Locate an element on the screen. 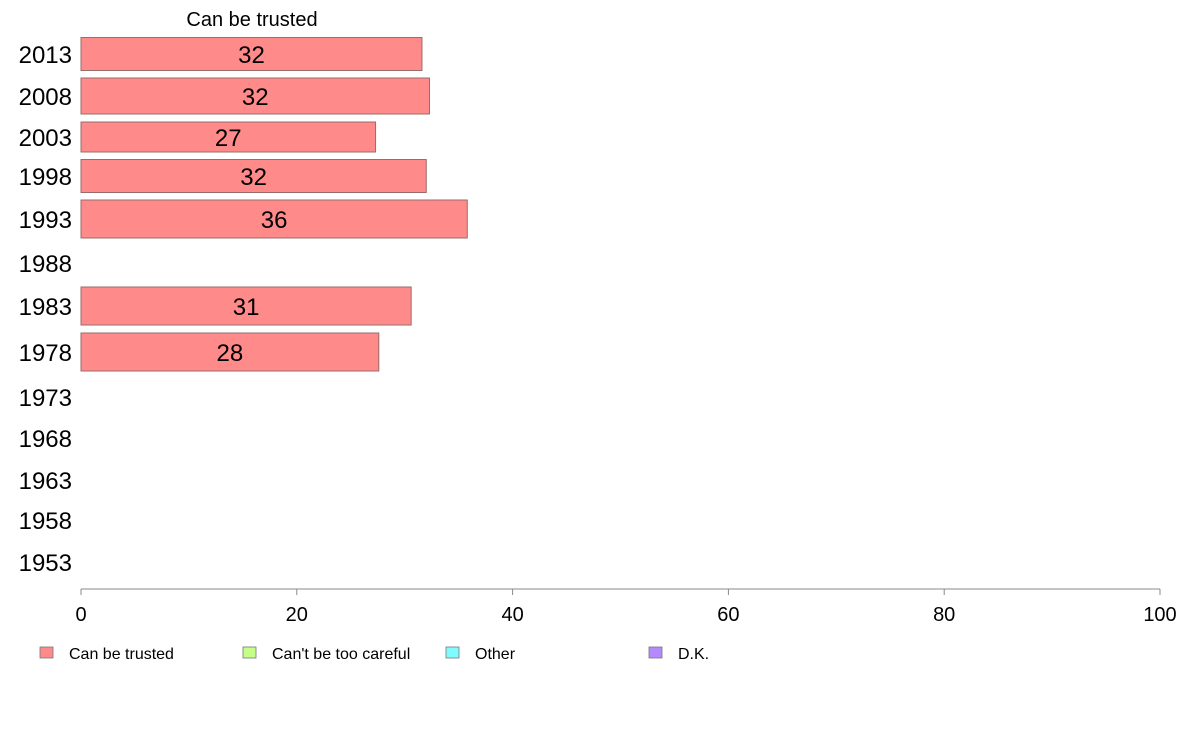  x-tick-label: 100 is located at coordinates (1159, 615).